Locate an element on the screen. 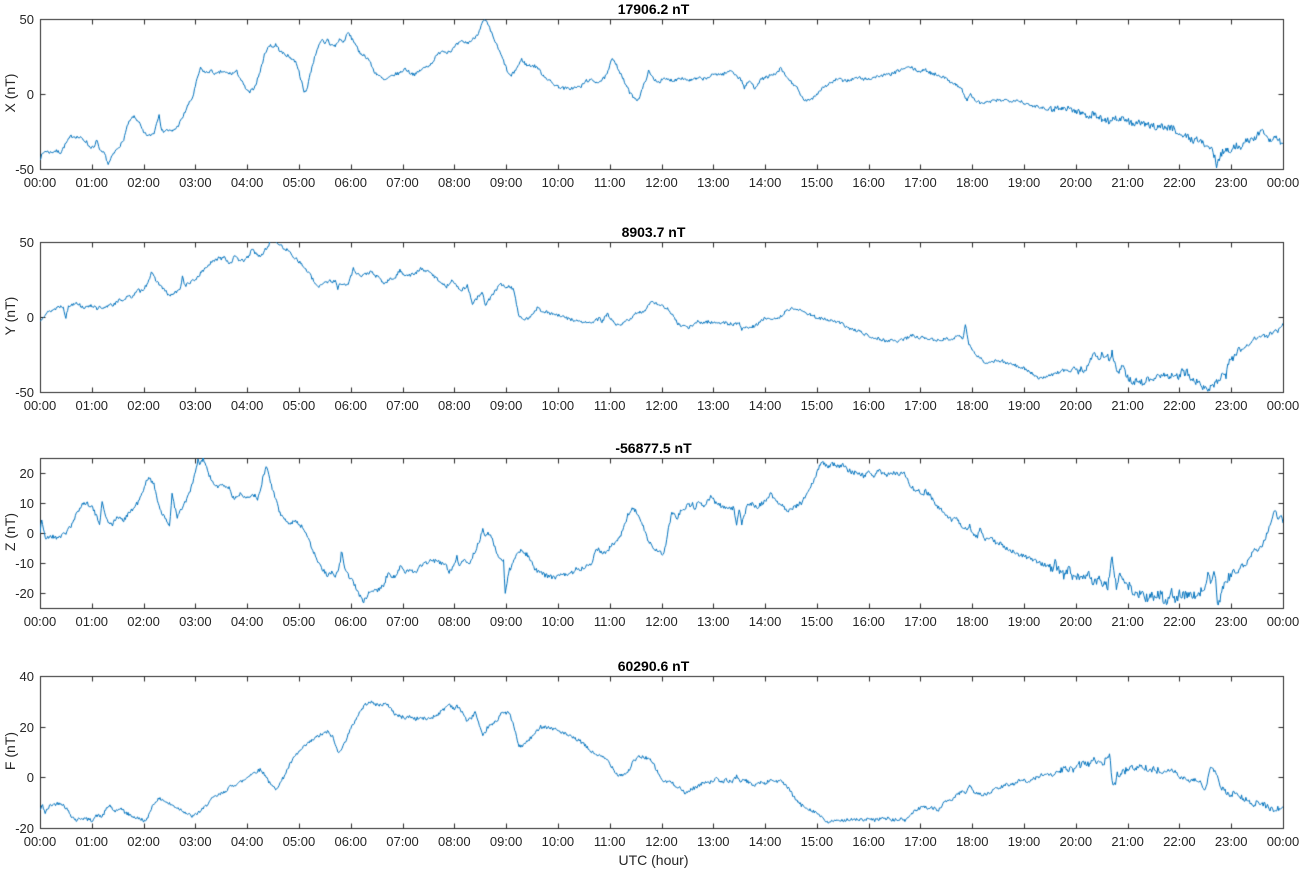 The height and width of the screenshot is (872, 1307). y-axis-label-f: F (nT) is located at coordinates (10, 751).